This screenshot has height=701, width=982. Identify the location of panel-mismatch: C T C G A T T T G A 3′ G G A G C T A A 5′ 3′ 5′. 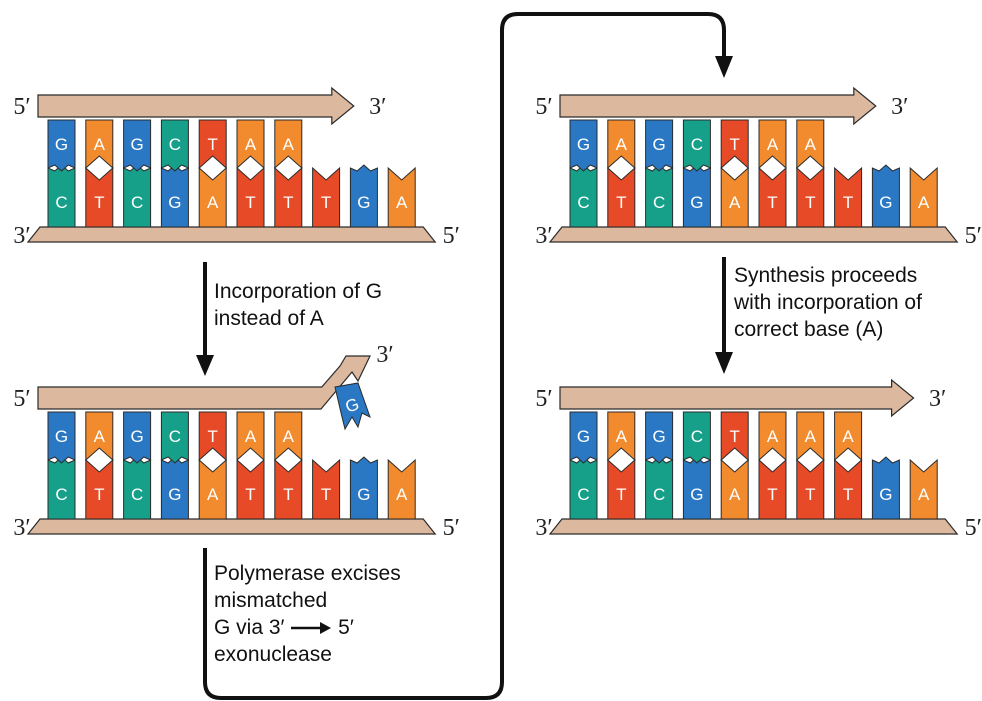
(236, 441).